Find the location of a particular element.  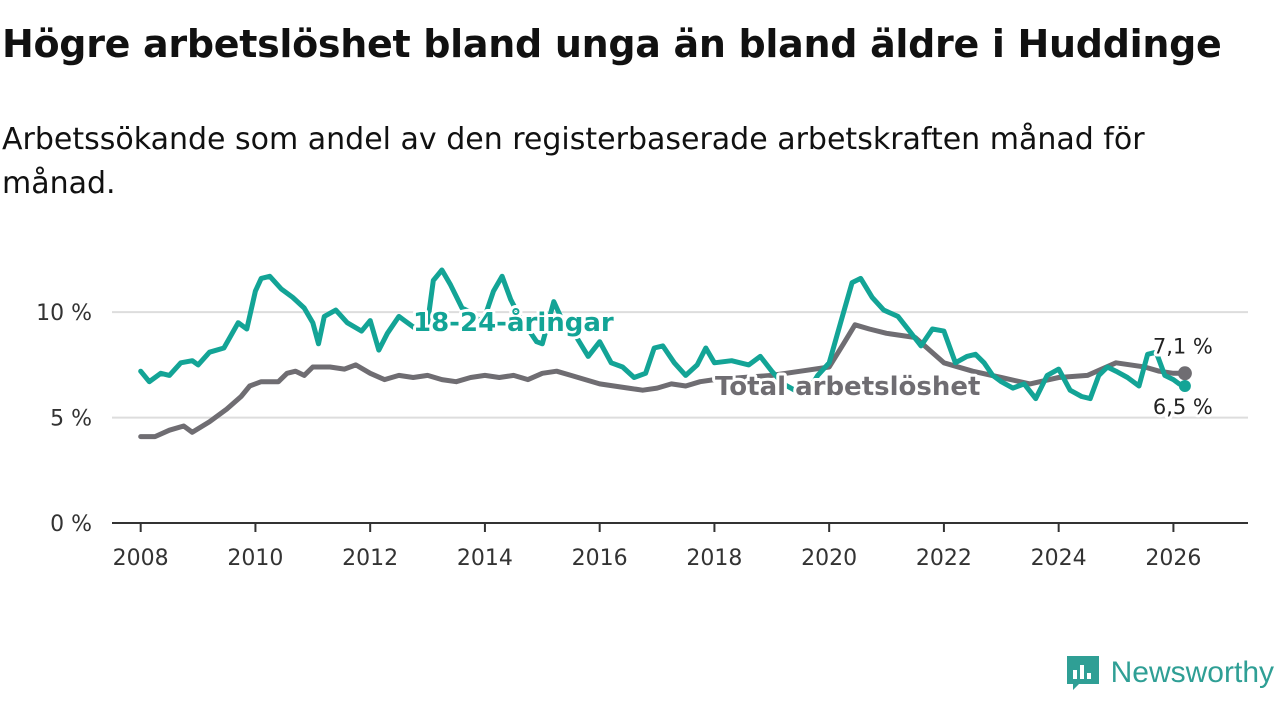

x-axis: 2008 2010 2012 2014 2016 2018 2020 2022 2024 2026 is located at coordinates (680, 546).